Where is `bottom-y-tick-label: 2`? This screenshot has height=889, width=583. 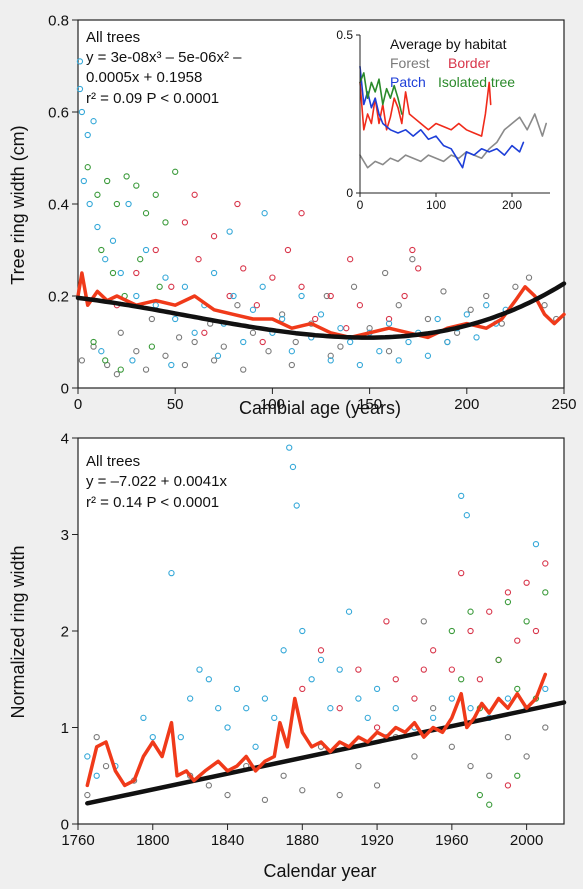 bottom-y-tick-label: 2 is located at coordinates (65, 631).